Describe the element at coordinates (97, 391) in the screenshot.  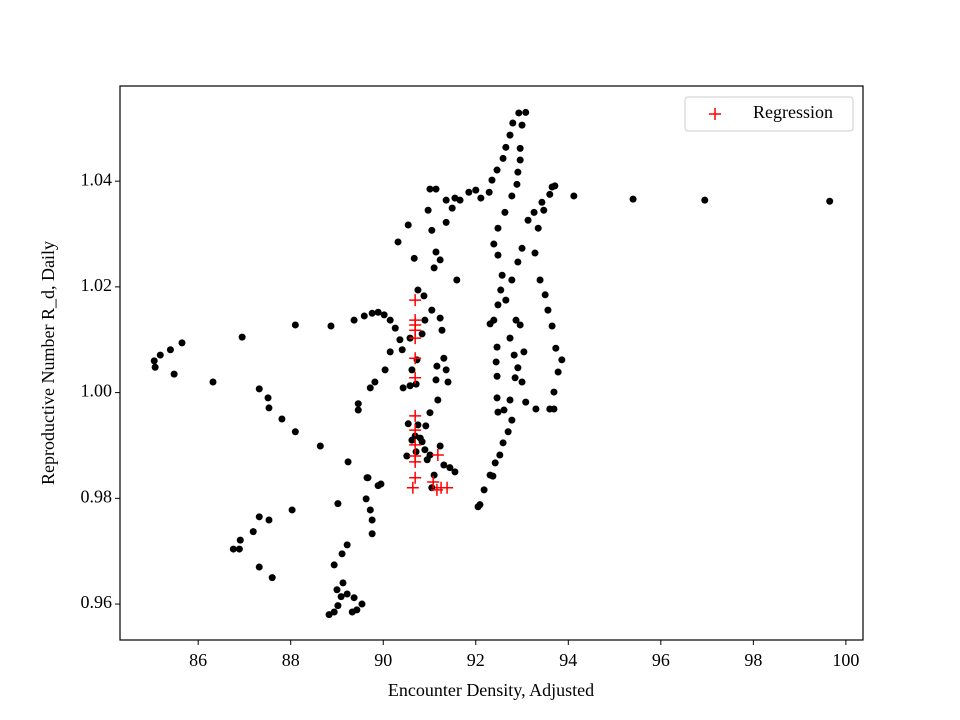
I see `y-tick-label: 1.00` at that location.